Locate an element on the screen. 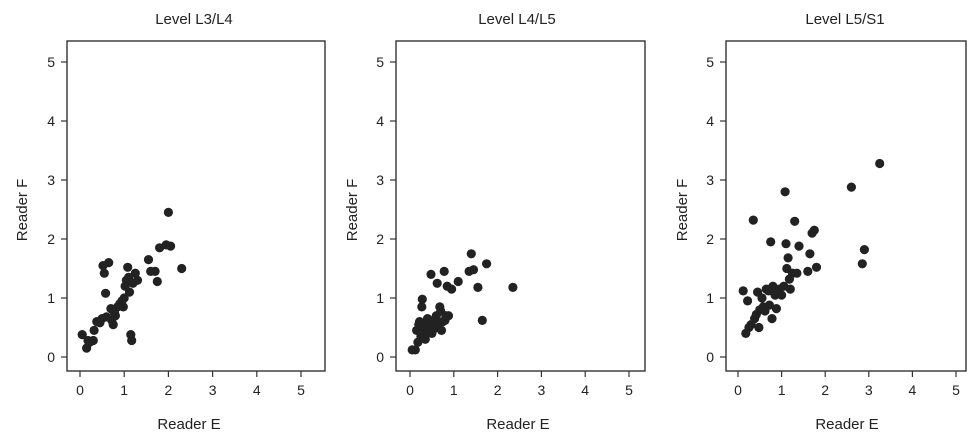 This screenshot has width=974, height=433. y-tick-label: 1 is located at coordinates (51, 298).